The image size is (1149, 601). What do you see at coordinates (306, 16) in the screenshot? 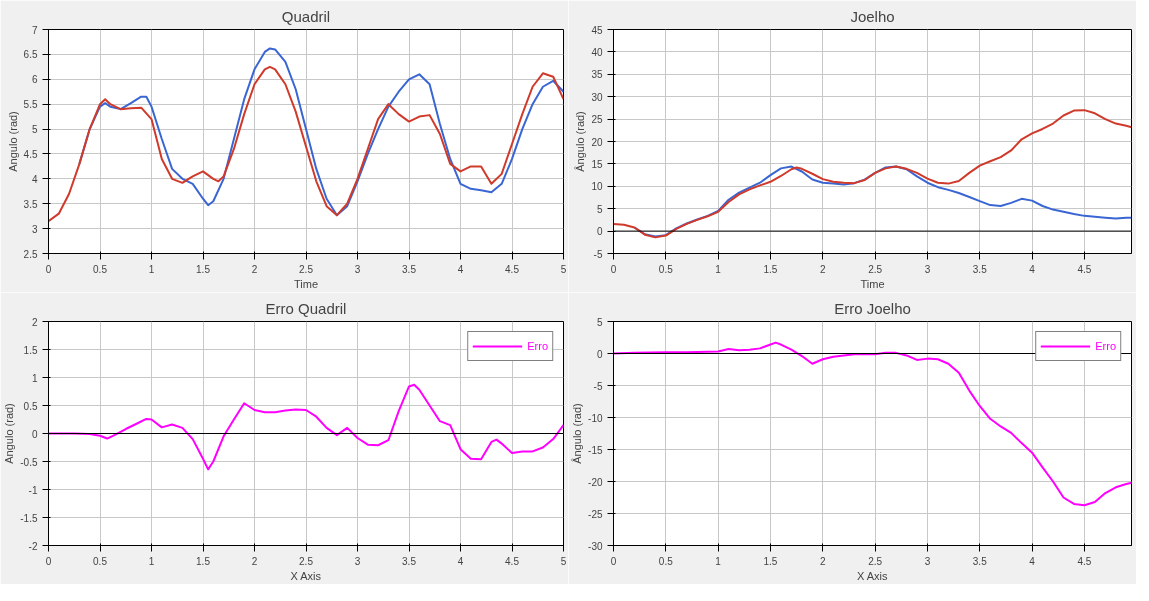
I see `chart-title: Quadril` at bounding box center [306, 16].